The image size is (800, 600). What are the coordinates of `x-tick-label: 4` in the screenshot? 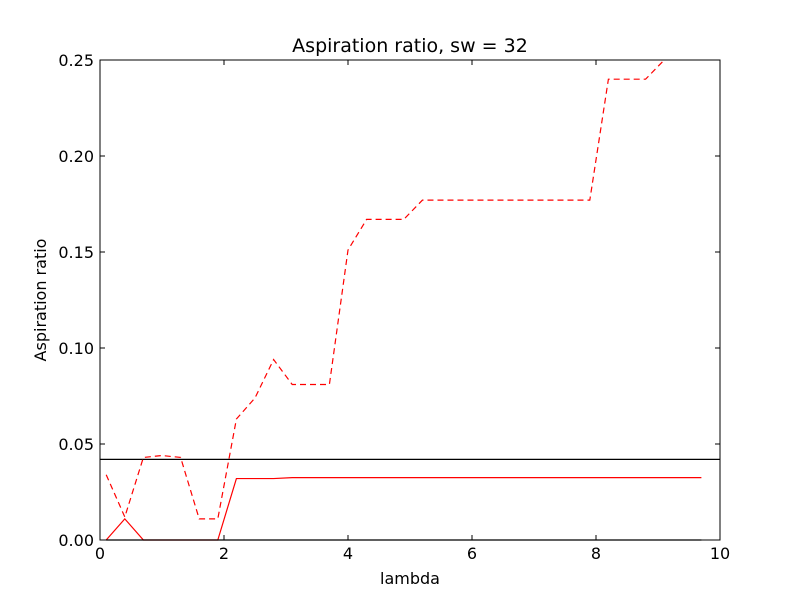 It's located at (348, 553).